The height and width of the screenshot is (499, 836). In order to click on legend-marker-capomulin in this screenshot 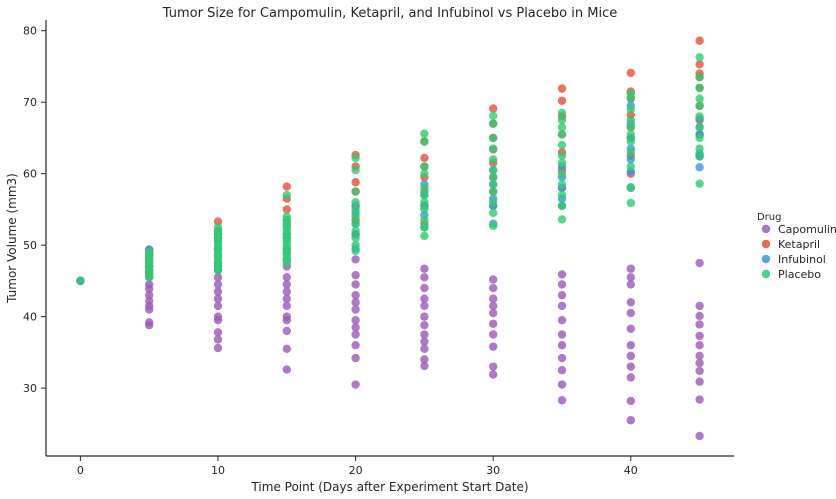, I will do `click(766, 229)`.